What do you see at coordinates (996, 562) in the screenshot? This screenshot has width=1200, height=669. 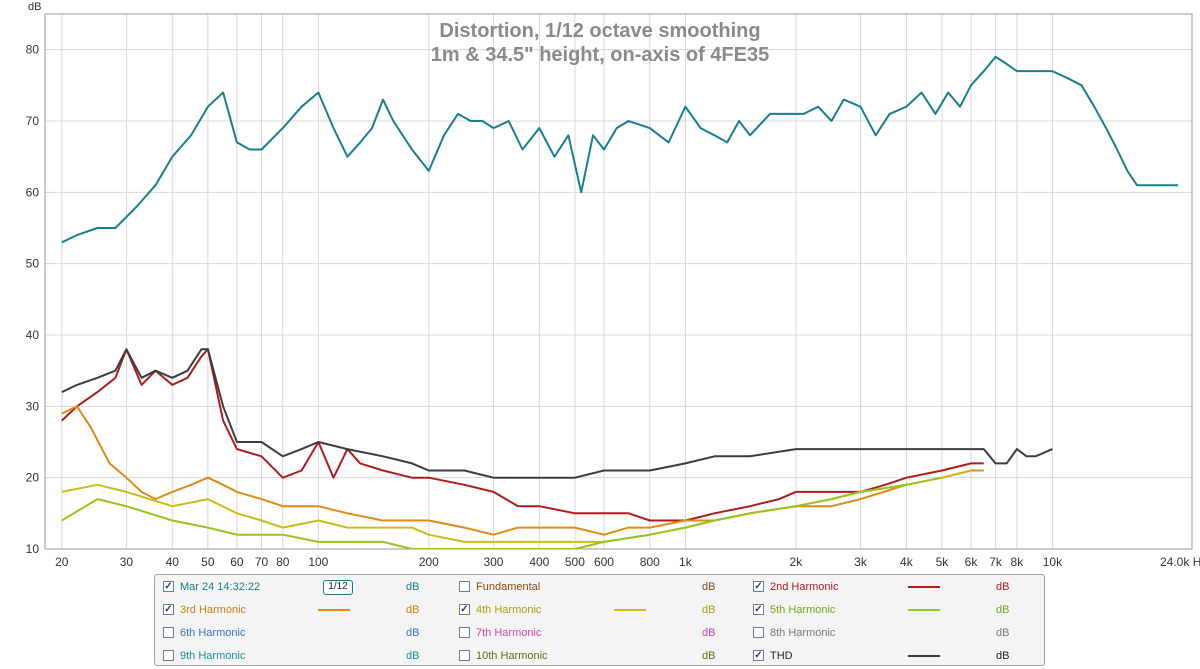 I see `x-tick-label: 7k` at bounding box center [996, 562].